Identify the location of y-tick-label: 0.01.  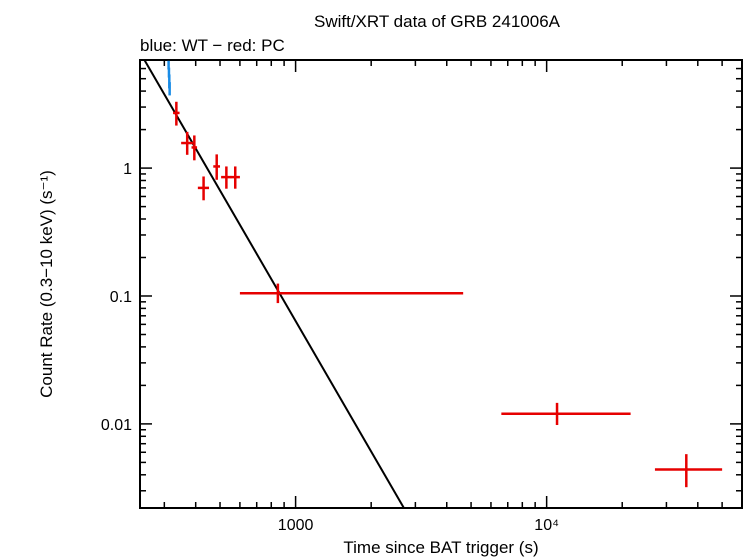
(116, 425).